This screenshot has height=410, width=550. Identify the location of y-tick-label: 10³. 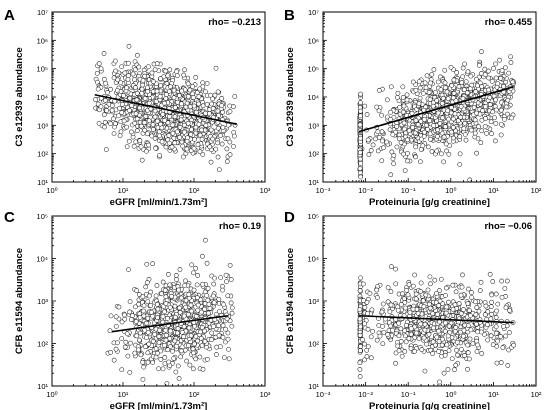
(42, 301).